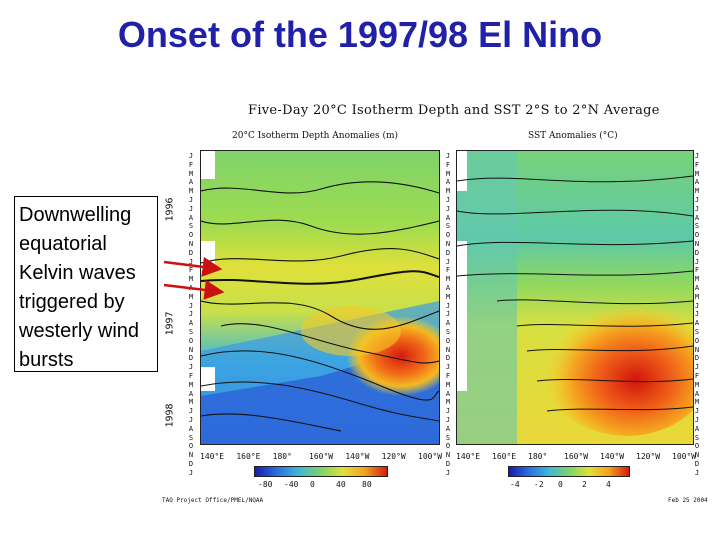 Image resolution: width=720 pixels, height=540 pixels. Describe the element at coordinates (584, 484) in the screenshot. I see `axis-tick-label: 2` at that location.